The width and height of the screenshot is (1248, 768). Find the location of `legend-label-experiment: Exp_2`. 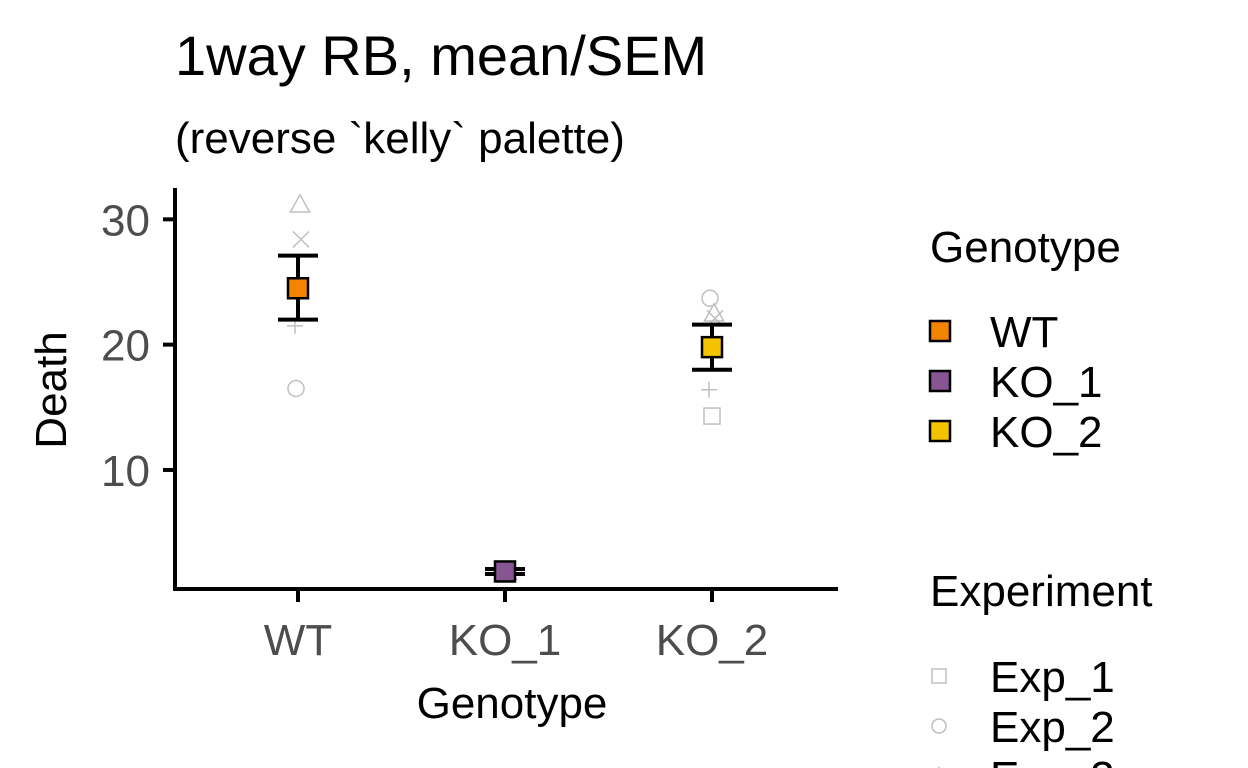

legend-label-experiment: Exp_2 is located at coordinates (1052, 727).